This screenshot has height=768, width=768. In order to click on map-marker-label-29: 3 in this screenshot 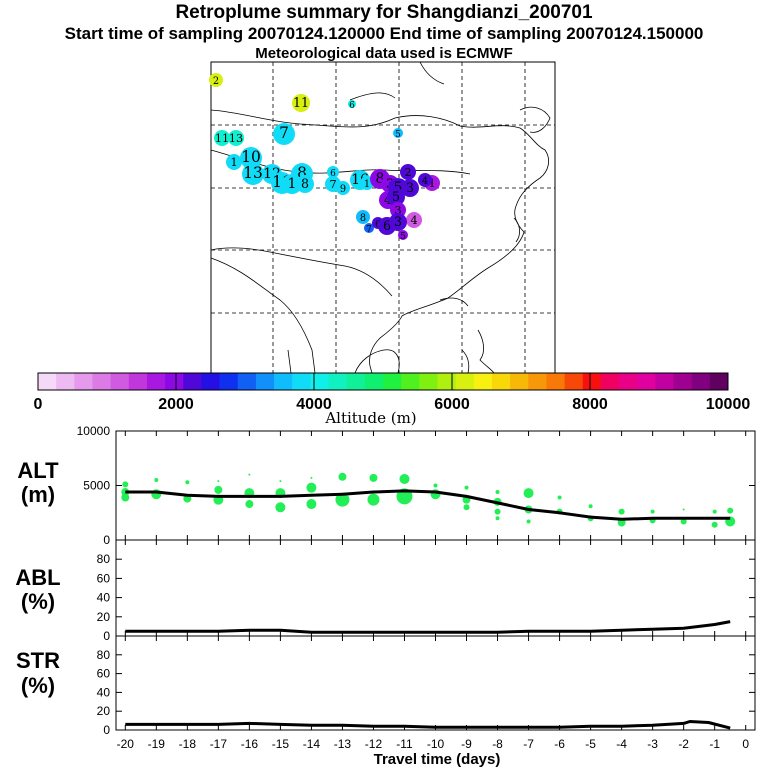, I will do `click(397, 210)`.